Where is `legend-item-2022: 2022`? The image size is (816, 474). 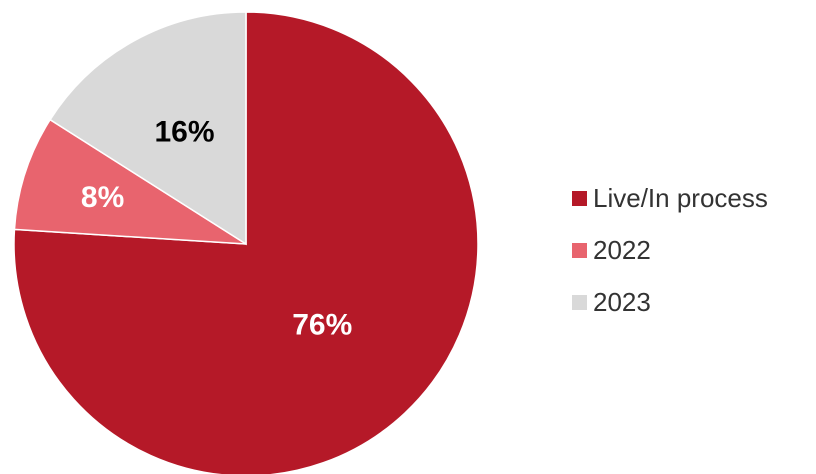
legend-item-2022: 2022 is located at coordinates (670, 250).